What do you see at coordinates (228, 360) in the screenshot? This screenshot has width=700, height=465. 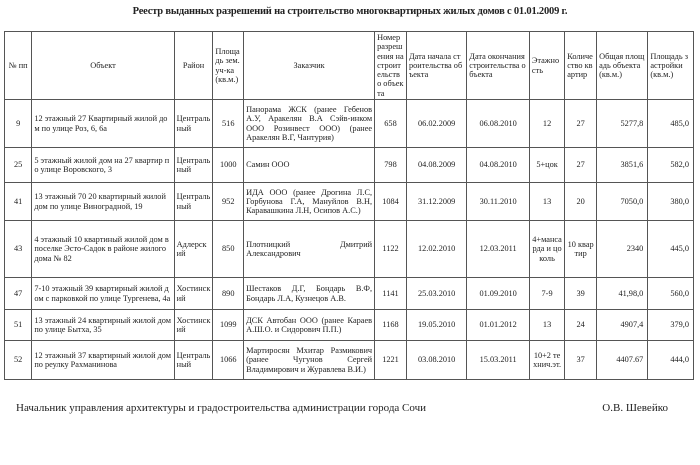 I see `table-cell: 1066` at bounding box center [228, 360].